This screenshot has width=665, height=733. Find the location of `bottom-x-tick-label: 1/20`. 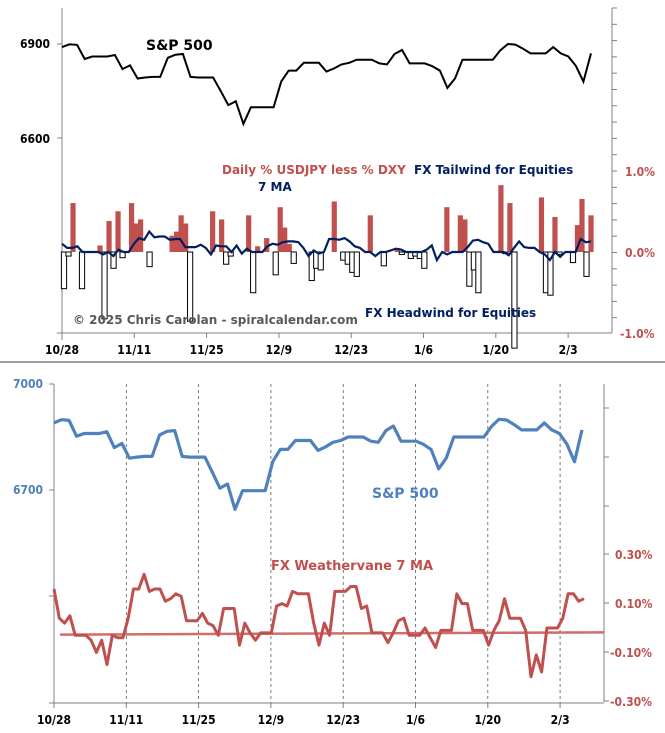

bottom-x-tick-label: 1/20 is located at coordinates (488, 720).